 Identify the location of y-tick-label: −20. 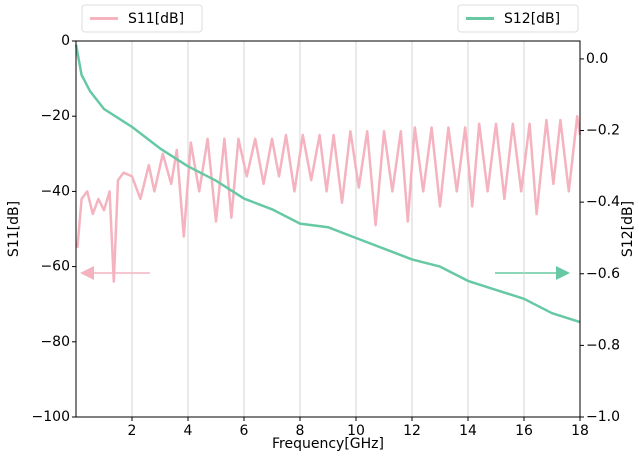
(55, 116).